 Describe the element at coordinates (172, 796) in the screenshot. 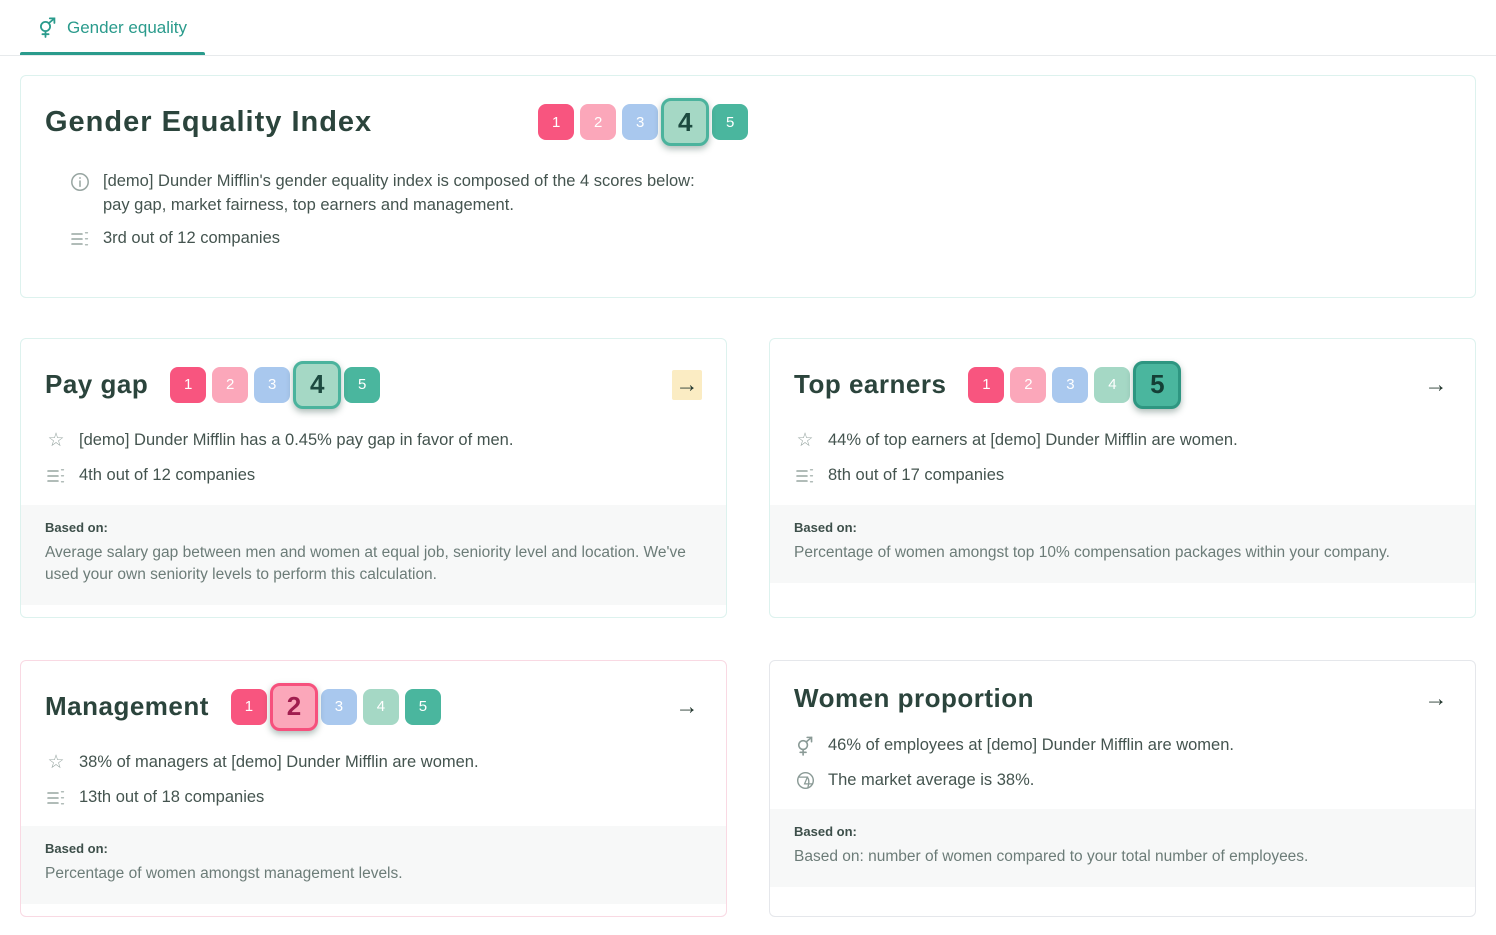

I see `management-rank-text: 13th out of 18 companies` at that location.